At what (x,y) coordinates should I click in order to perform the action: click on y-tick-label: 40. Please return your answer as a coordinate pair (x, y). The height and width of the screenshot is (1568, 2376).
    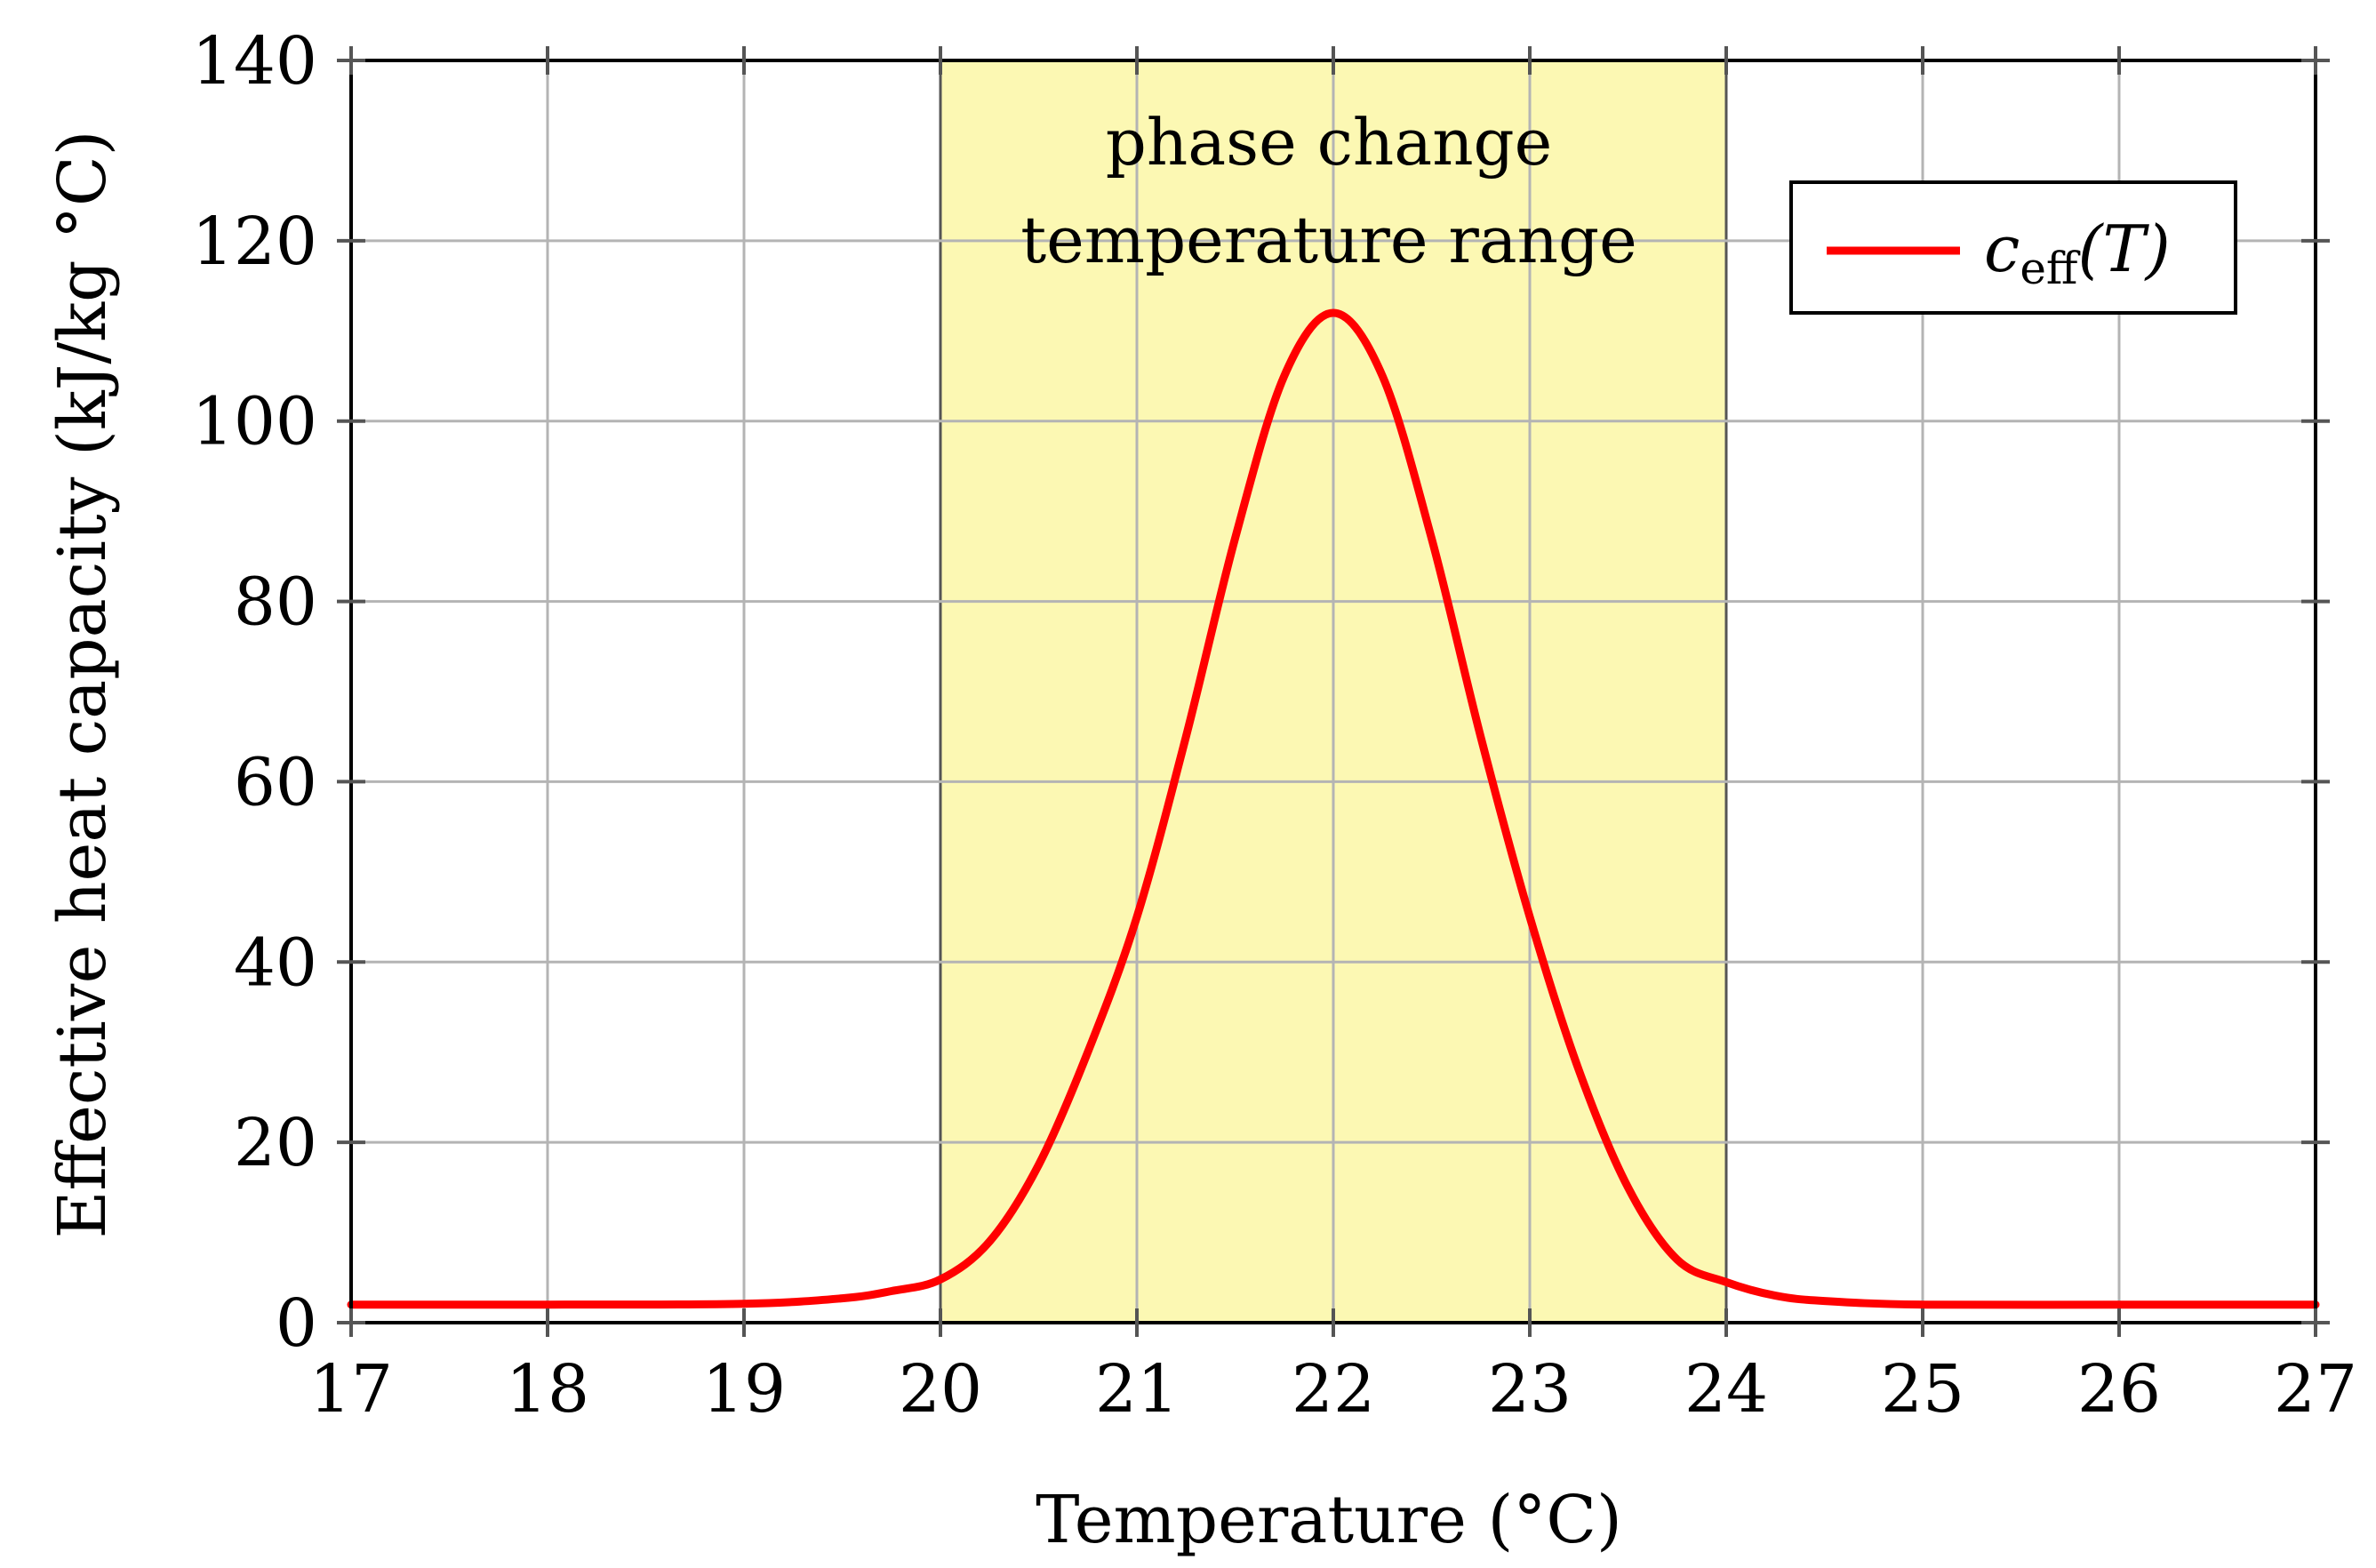
    Looking at the image, I should click on (275, 962).